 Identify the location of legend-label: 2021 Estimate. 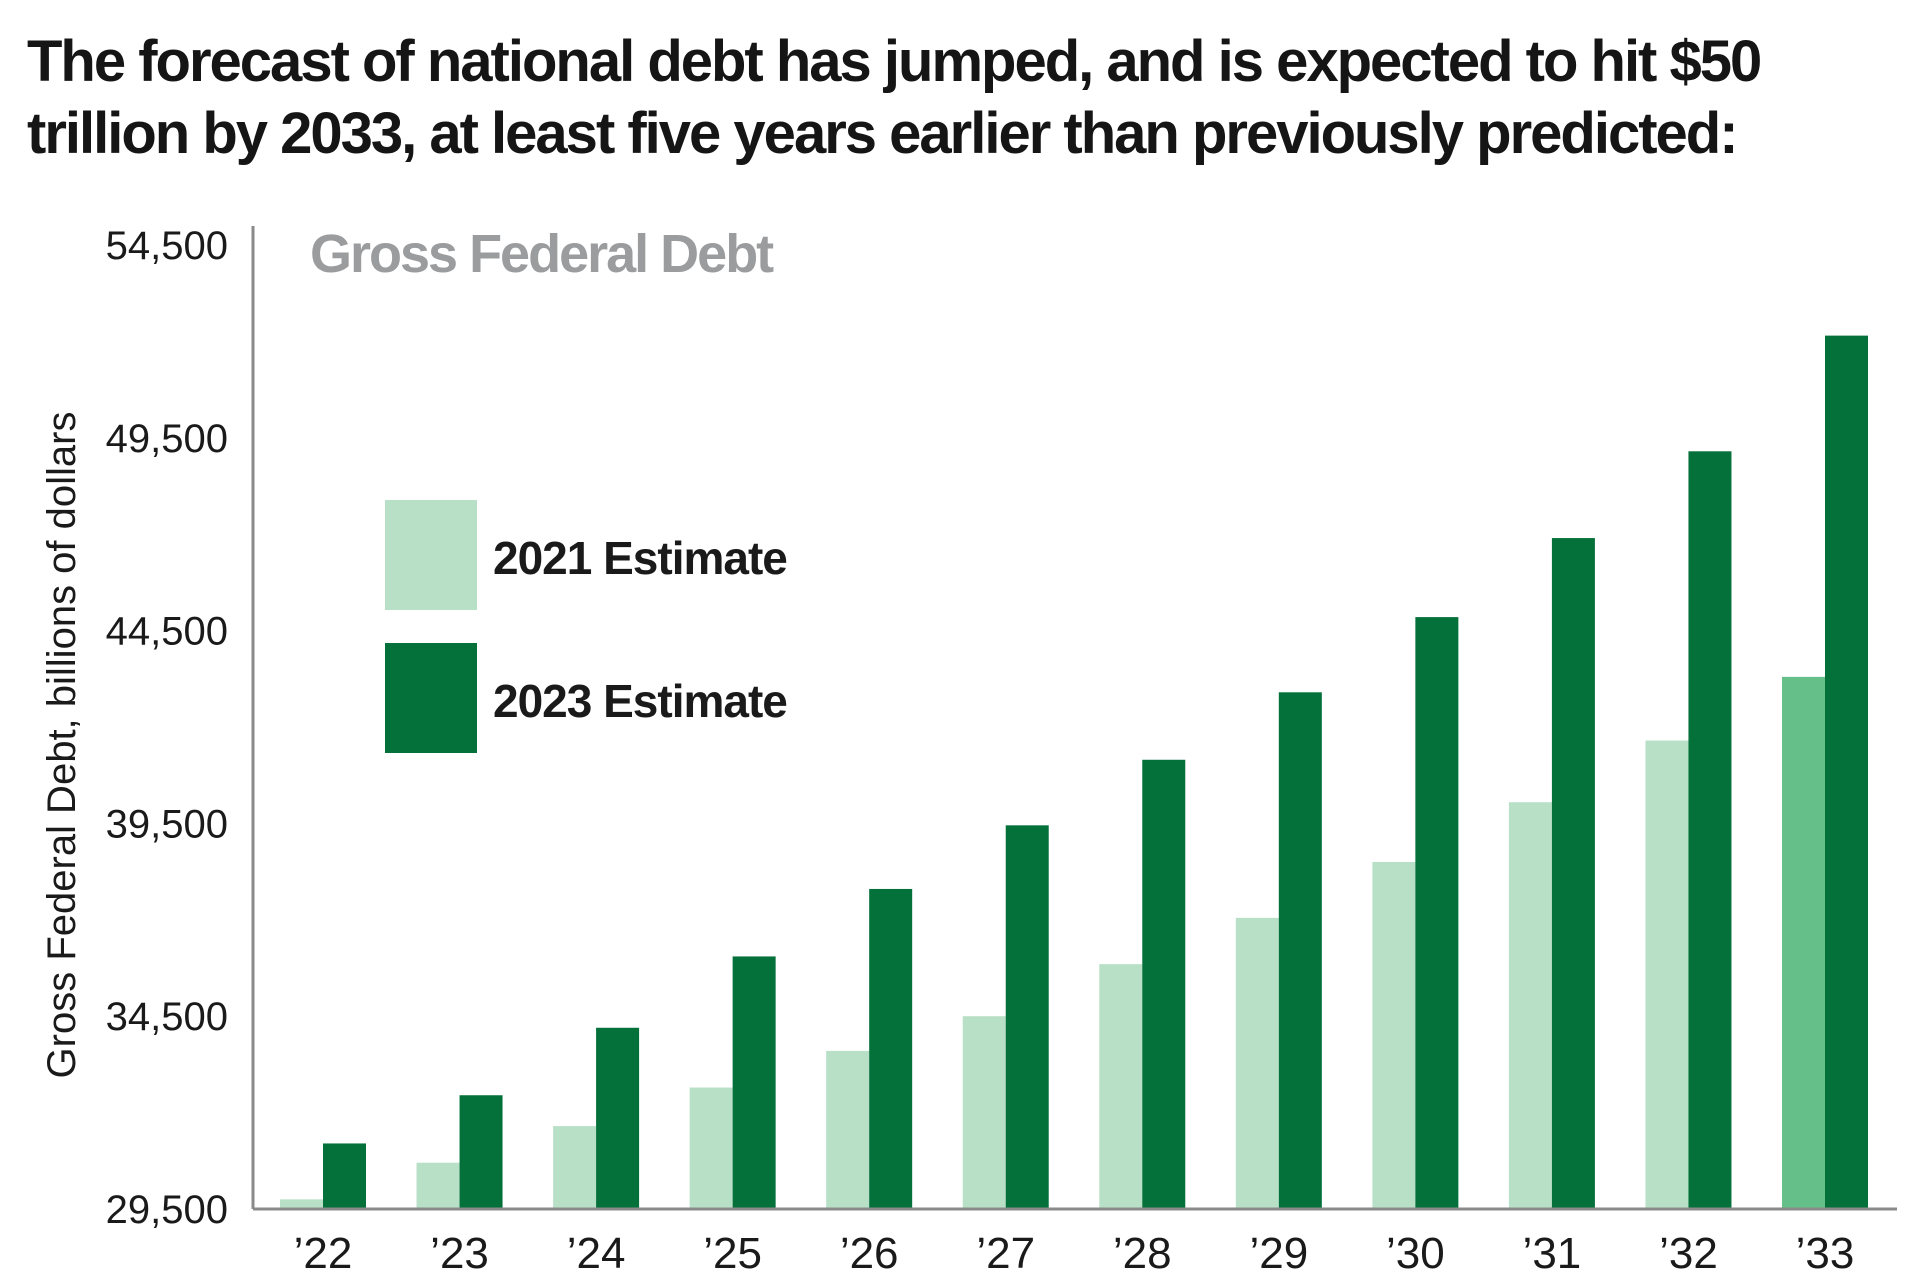
(640, 558).